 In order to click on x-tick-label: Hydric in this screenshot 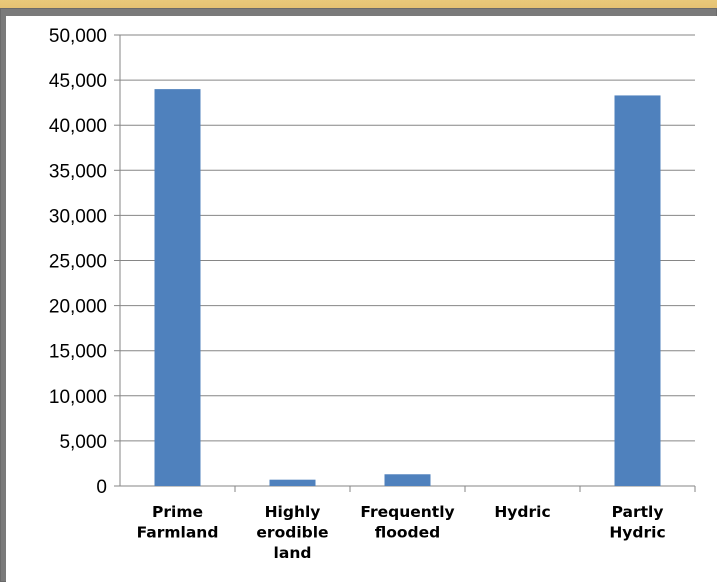, I will do `click(522, 512)`.